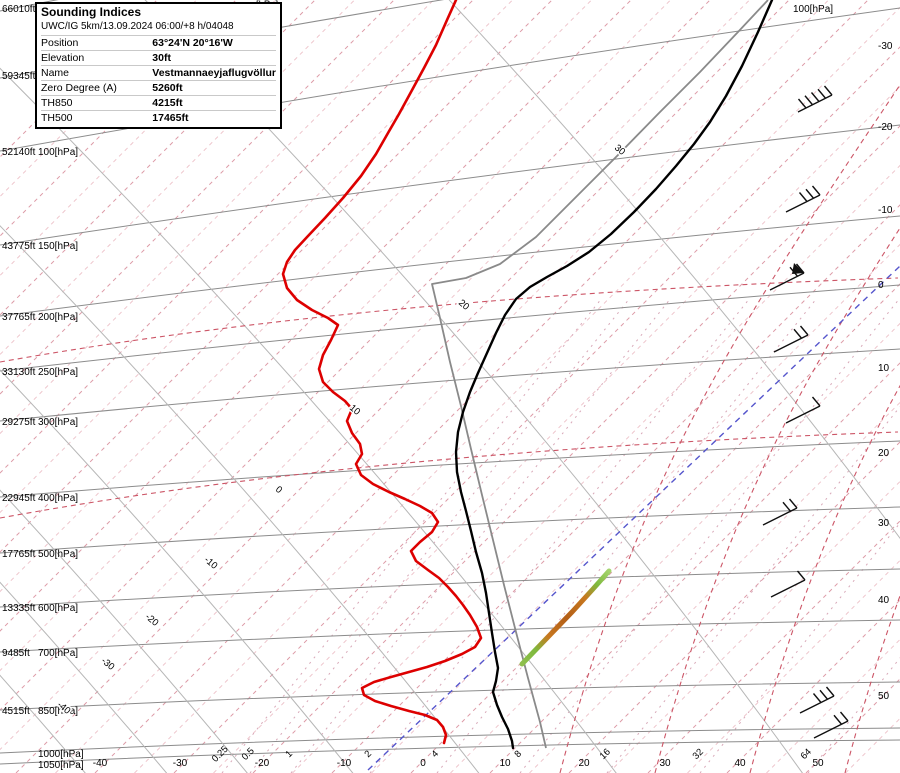 The height and width of the screenshot is (773, 900). What do you see at coordinates (344, 763) in the screenshot?
I see `temperature-axis-label: -10` at bounding box center [344, 763].